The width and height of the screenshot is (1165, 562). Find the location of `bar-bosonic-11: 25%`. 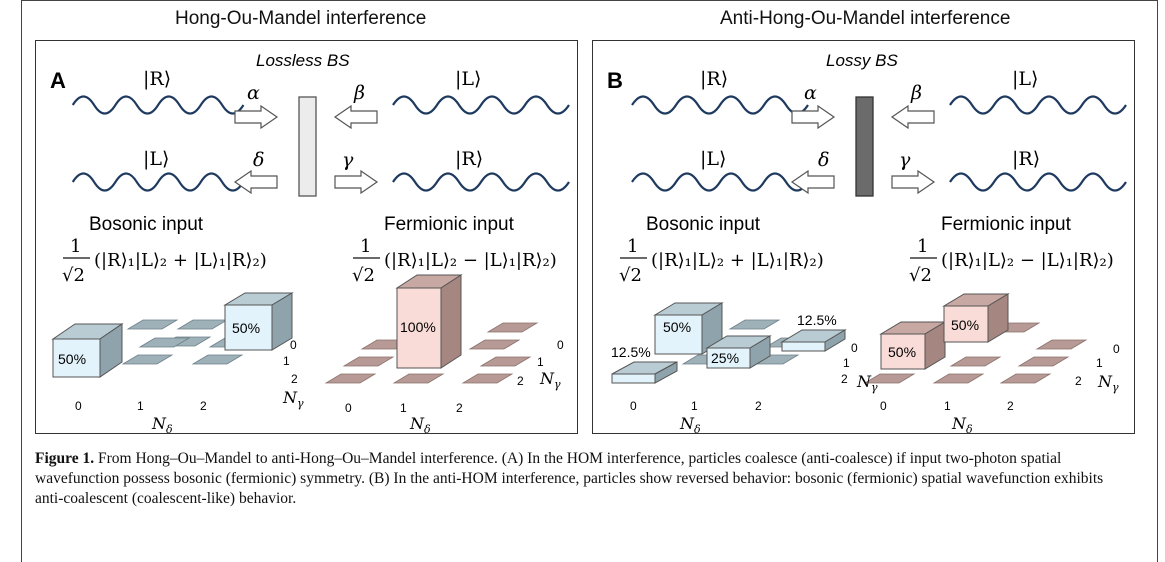

bar-bosonic-11: 25% is located at coordinates (738, 352).